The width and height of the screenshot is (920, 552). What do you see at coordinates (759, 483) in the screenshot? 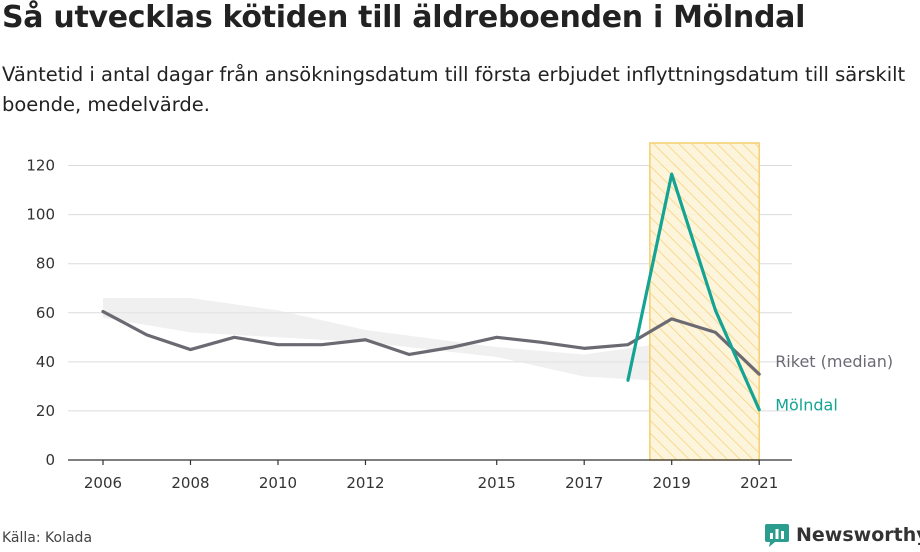
I see `x-tick-label: 2021` at bounding box center [759, 483].